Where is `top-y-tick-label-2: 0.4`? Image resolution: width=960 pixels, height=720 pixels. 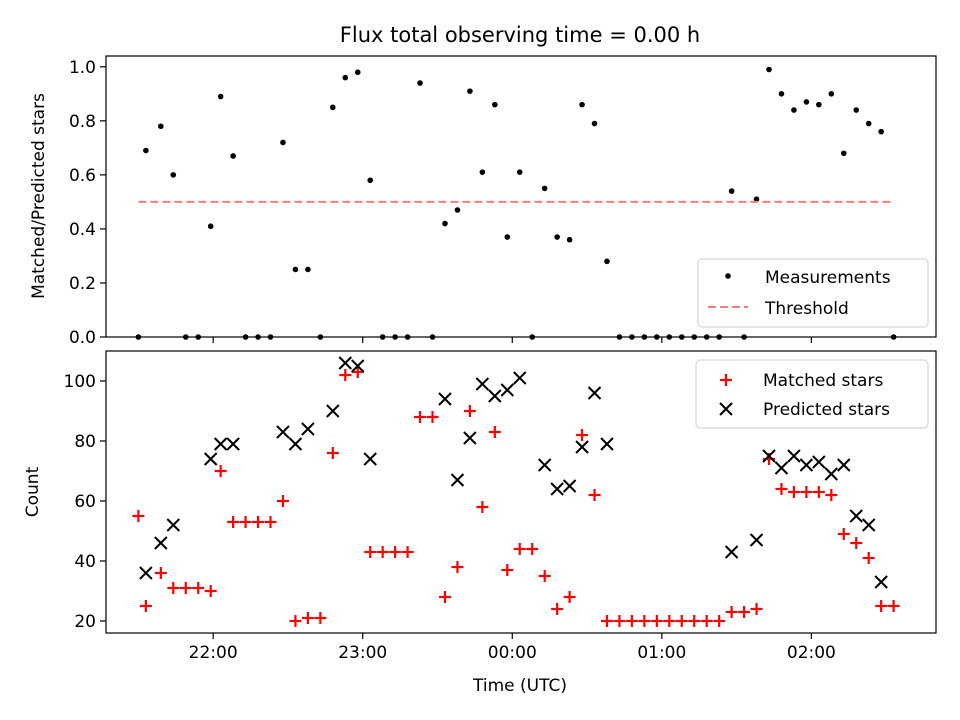
top-y-tick-label-2: 0.4 is located at coordinates (82, 230).